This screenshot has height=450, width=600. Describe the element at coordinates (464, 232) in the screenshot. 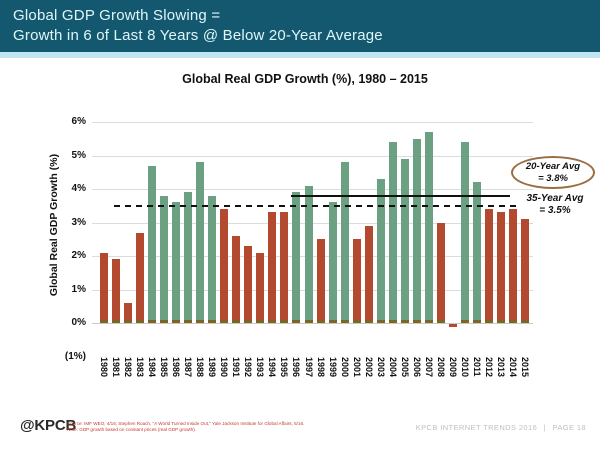

I see `bar-2010` at that location.